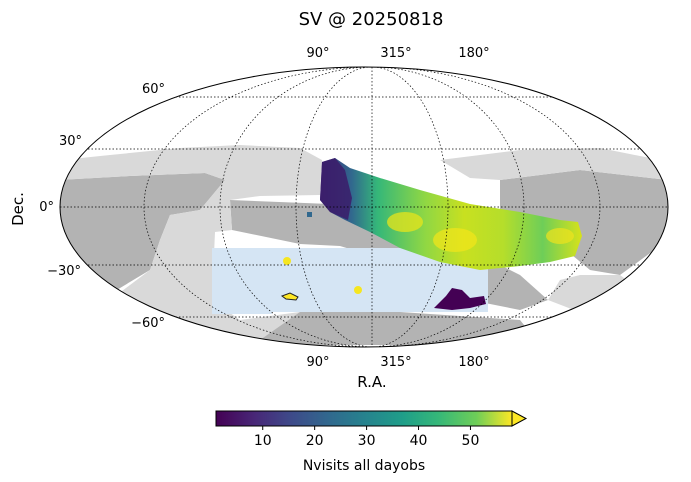 The height and width of the screenshot is (482, 691). Describe the element at coordinates (371, 19) in the screenshot. I see `chart-title: SV @ 20250818` at that location.